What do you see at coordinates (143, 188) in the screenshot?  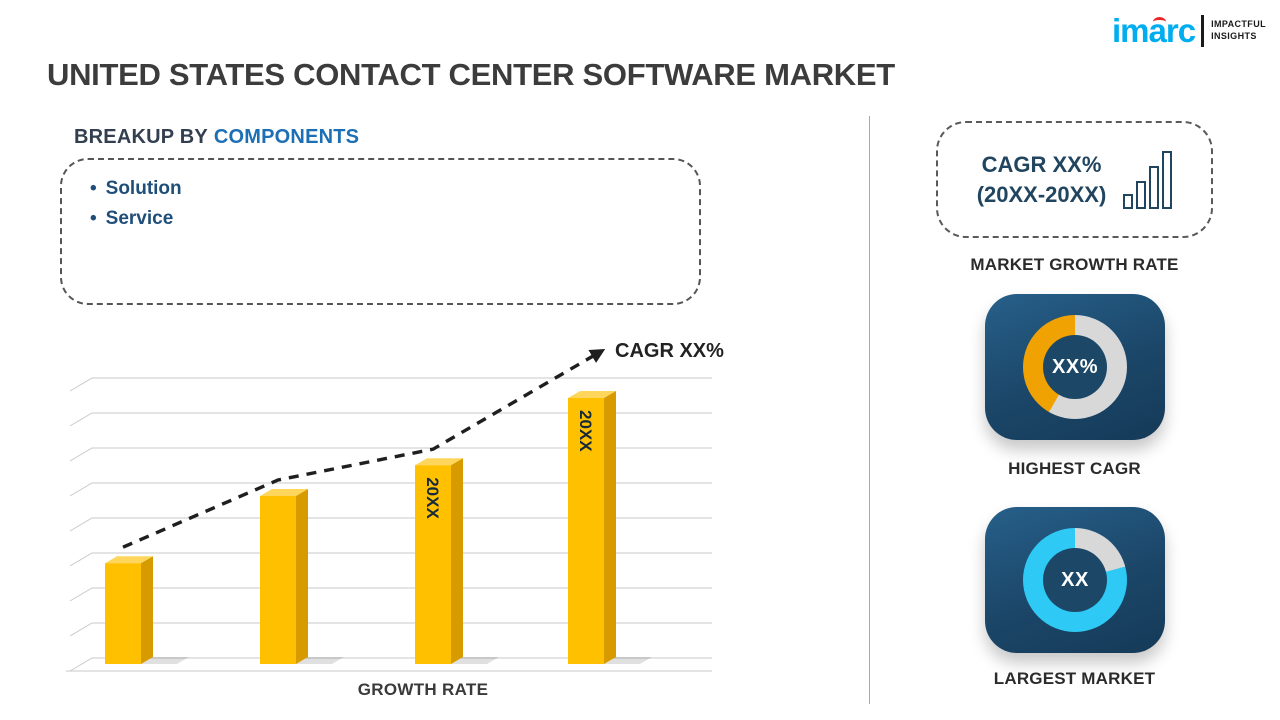 I see `component-label: Solution` at bounding box center [143, 188].